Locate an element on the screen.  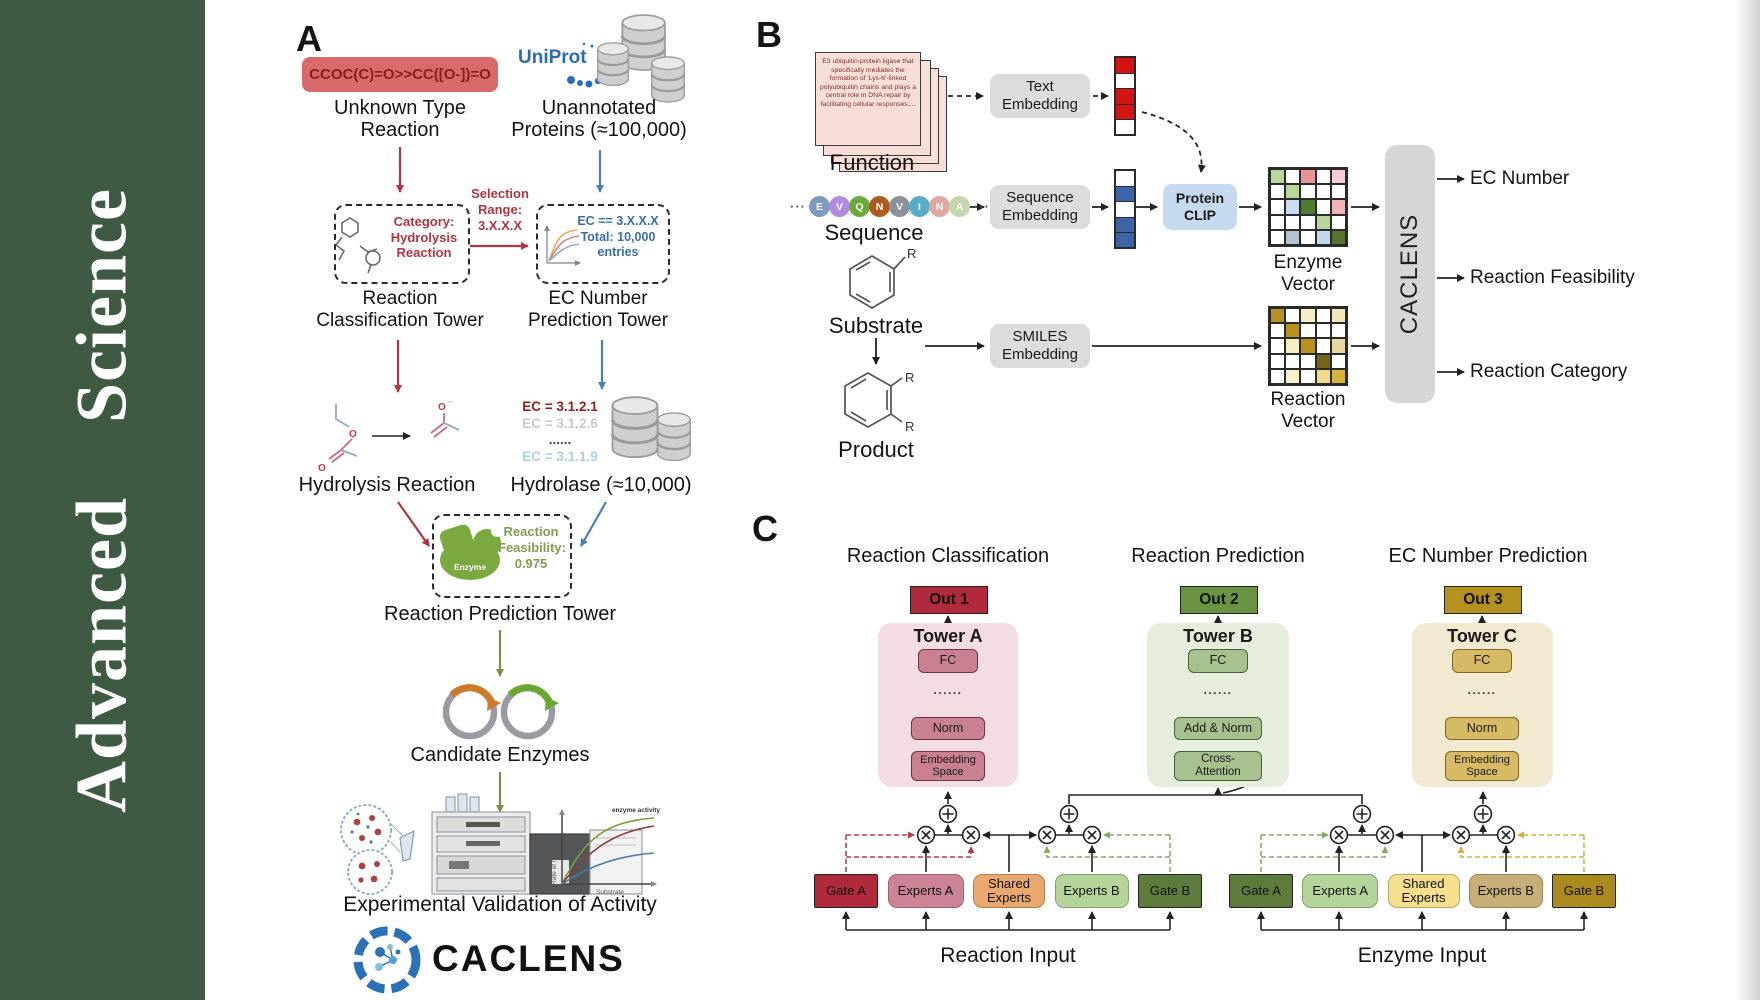
hydrolase-database-icon is located at coordinates (651, 428).